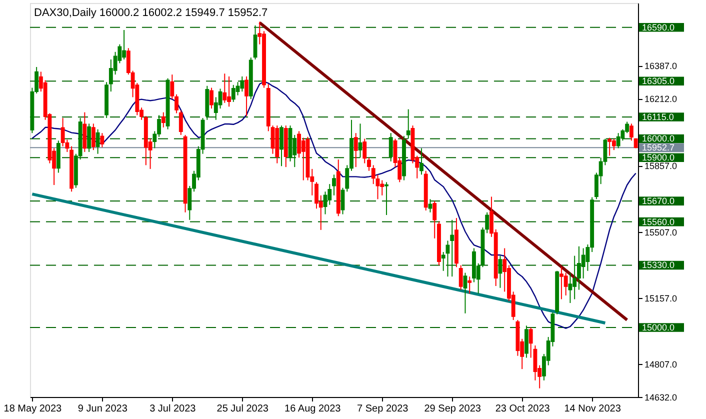 This screenshot has width=706, height=419. What do you see at coordinates (661, 166) in the screenshot?
I see `y-tick-label: 15857.0` at bounding box center [661, 166].